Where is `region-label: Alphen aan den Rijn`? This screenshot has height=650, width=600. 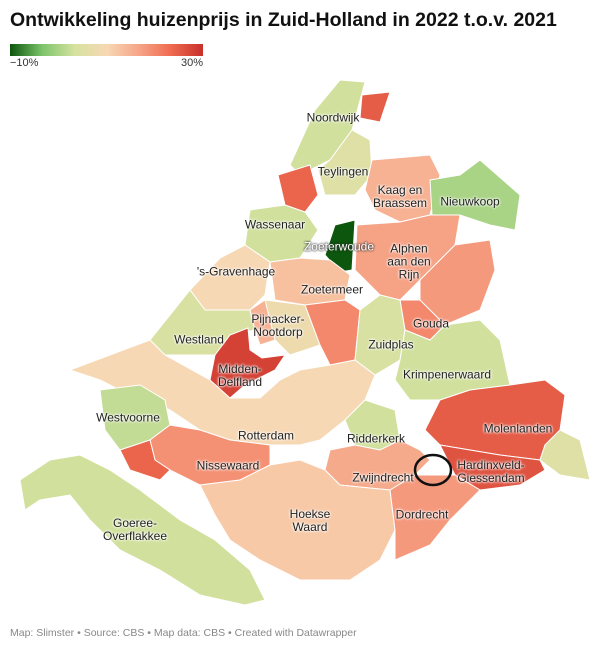
region-label: Alphen aan den Rijn is located at coordinates (409, 261).